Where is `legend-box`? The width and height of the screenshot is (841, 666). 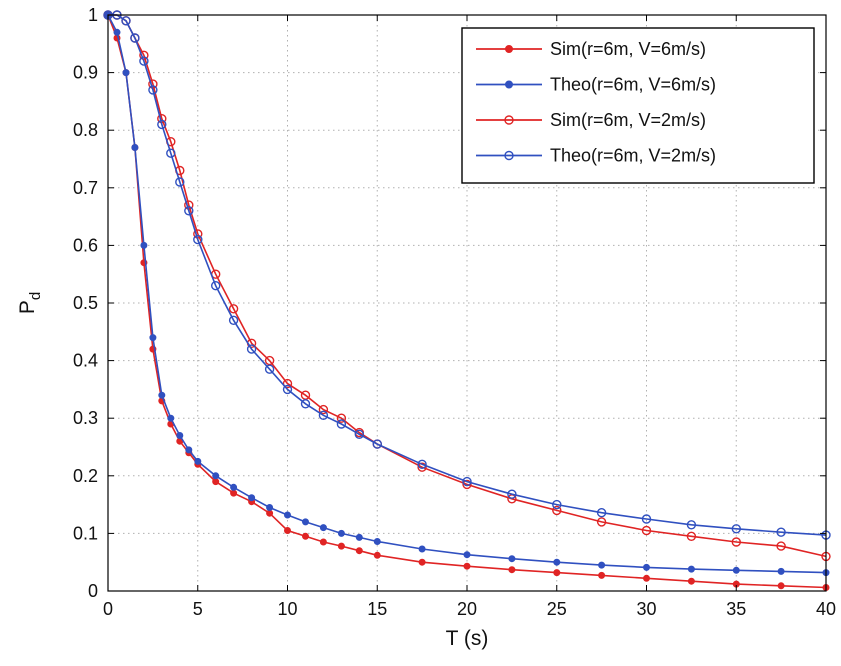
legend-box is located at coordinates (638, 105).